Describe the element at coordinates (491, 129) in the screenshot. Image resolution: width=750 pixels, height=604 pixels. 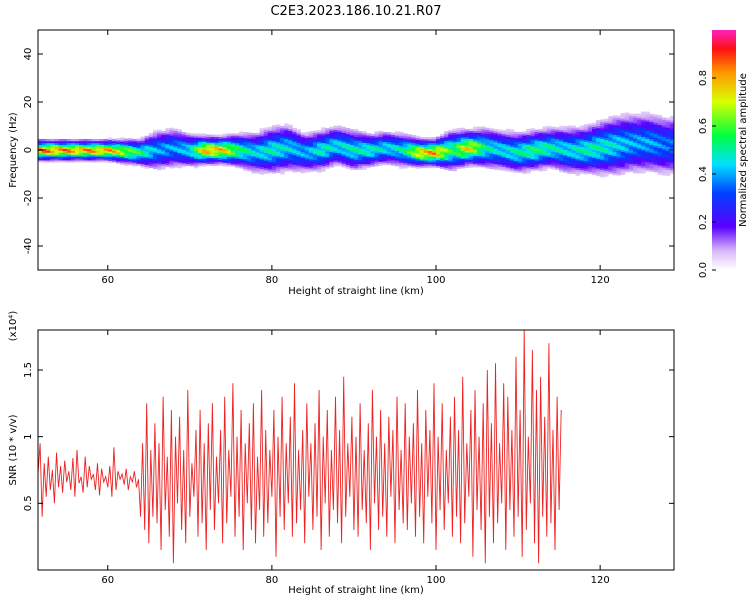
I see `heatmap-cell-1996` at that location.